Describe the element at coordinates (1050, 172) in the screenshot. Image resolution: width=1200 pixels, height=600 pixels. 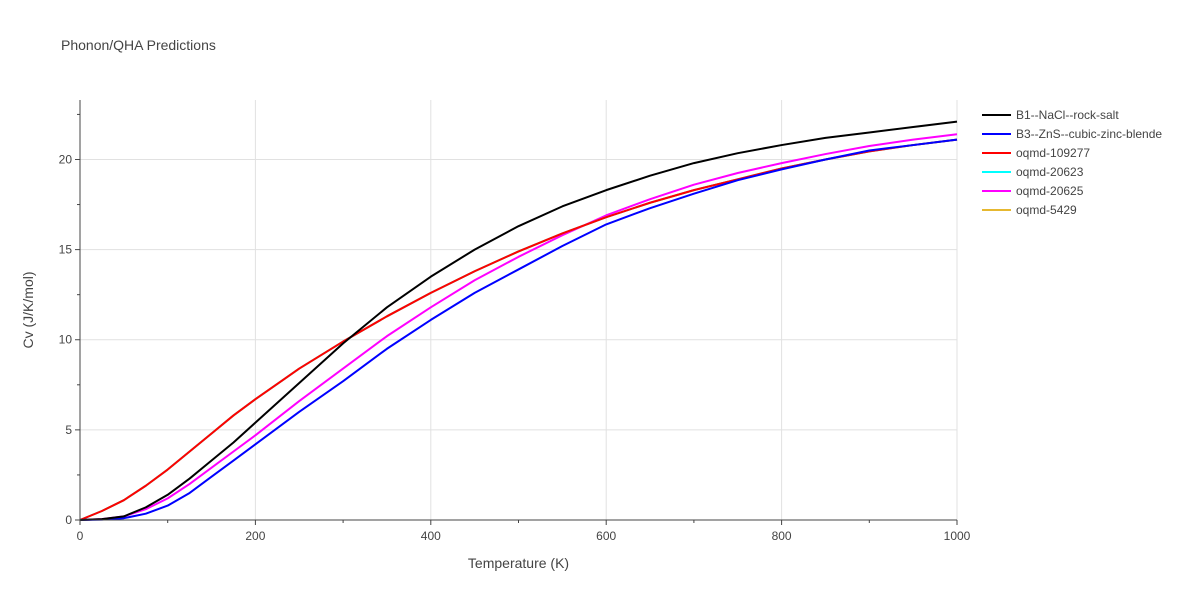
I see `legend-item-label: oqmd-20623` at that location.